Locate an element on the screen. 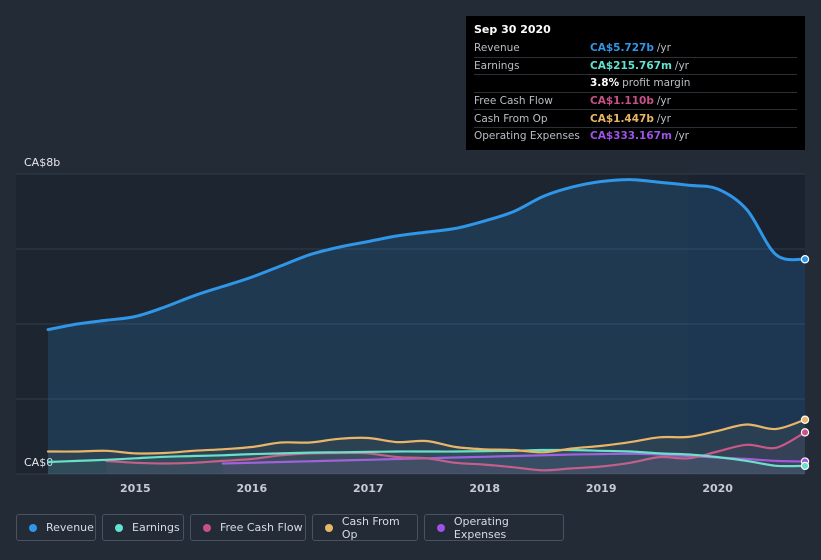 This screenshot has height=560, width=821. tooltip-row-value: 3.8% is located at coordinates (605, 83).